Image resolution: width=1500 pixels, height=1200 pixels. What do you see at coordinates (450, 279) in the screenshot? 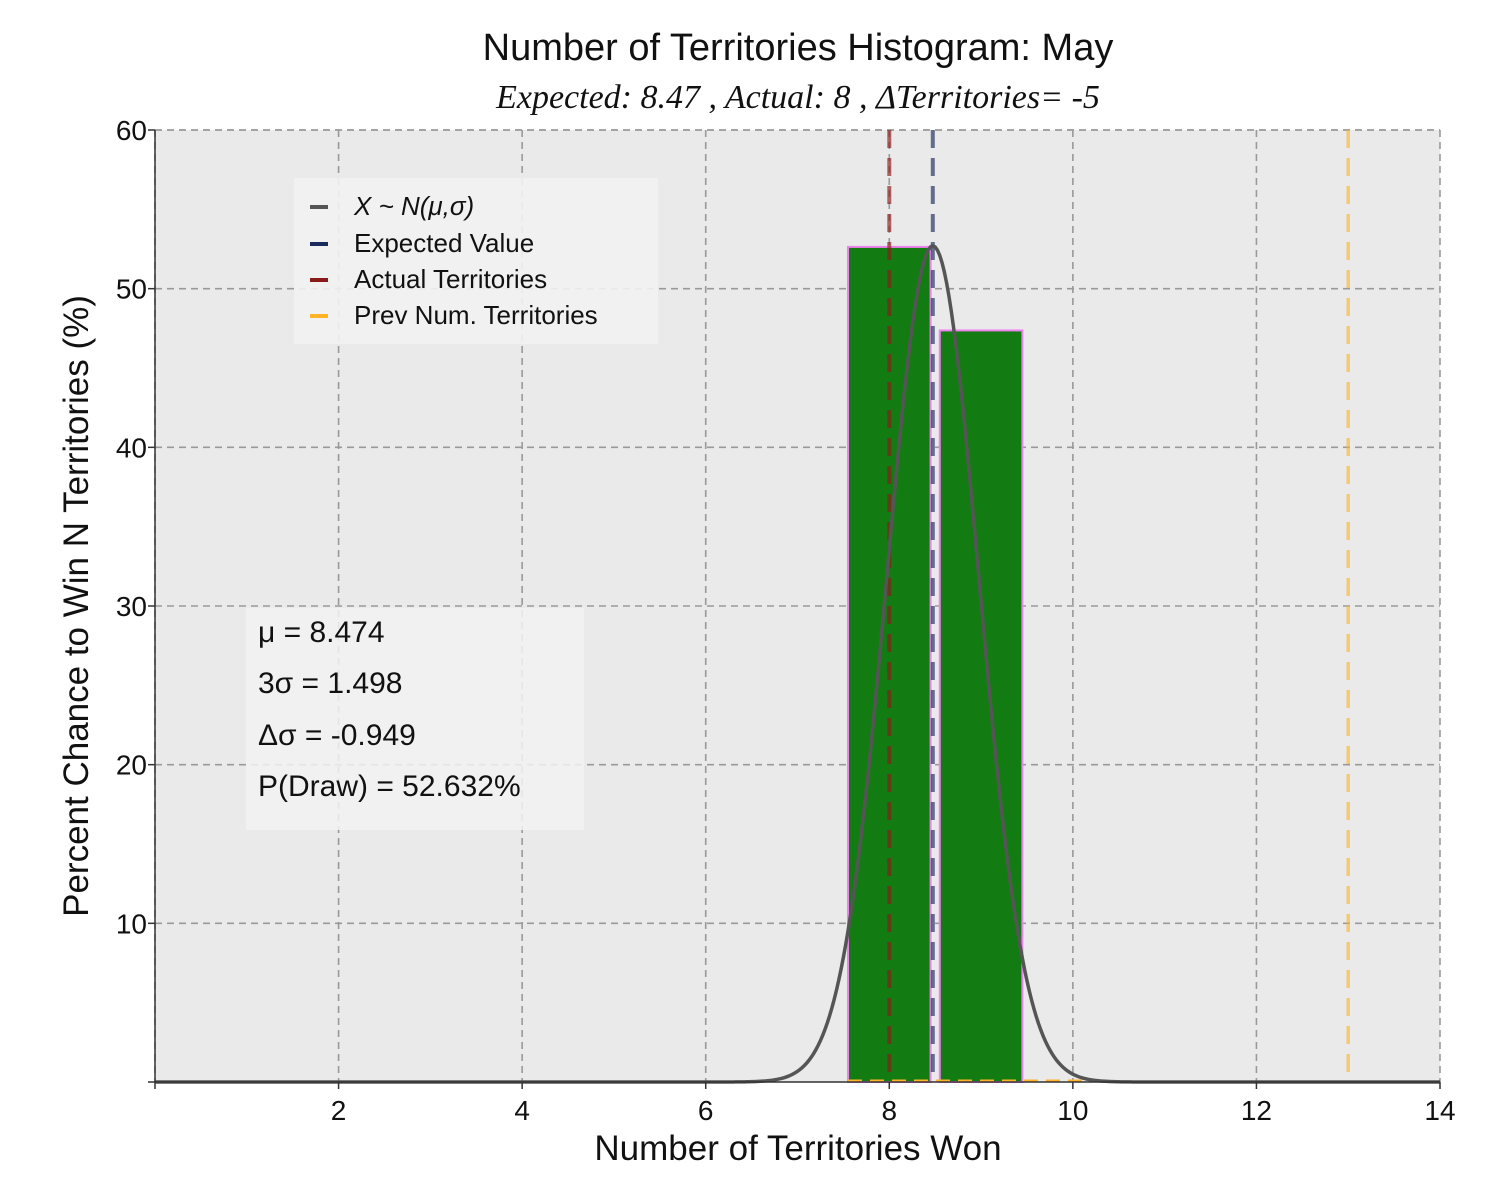
I see `legend-label-actual: Actual Territories` at bounding box center [450, 279].